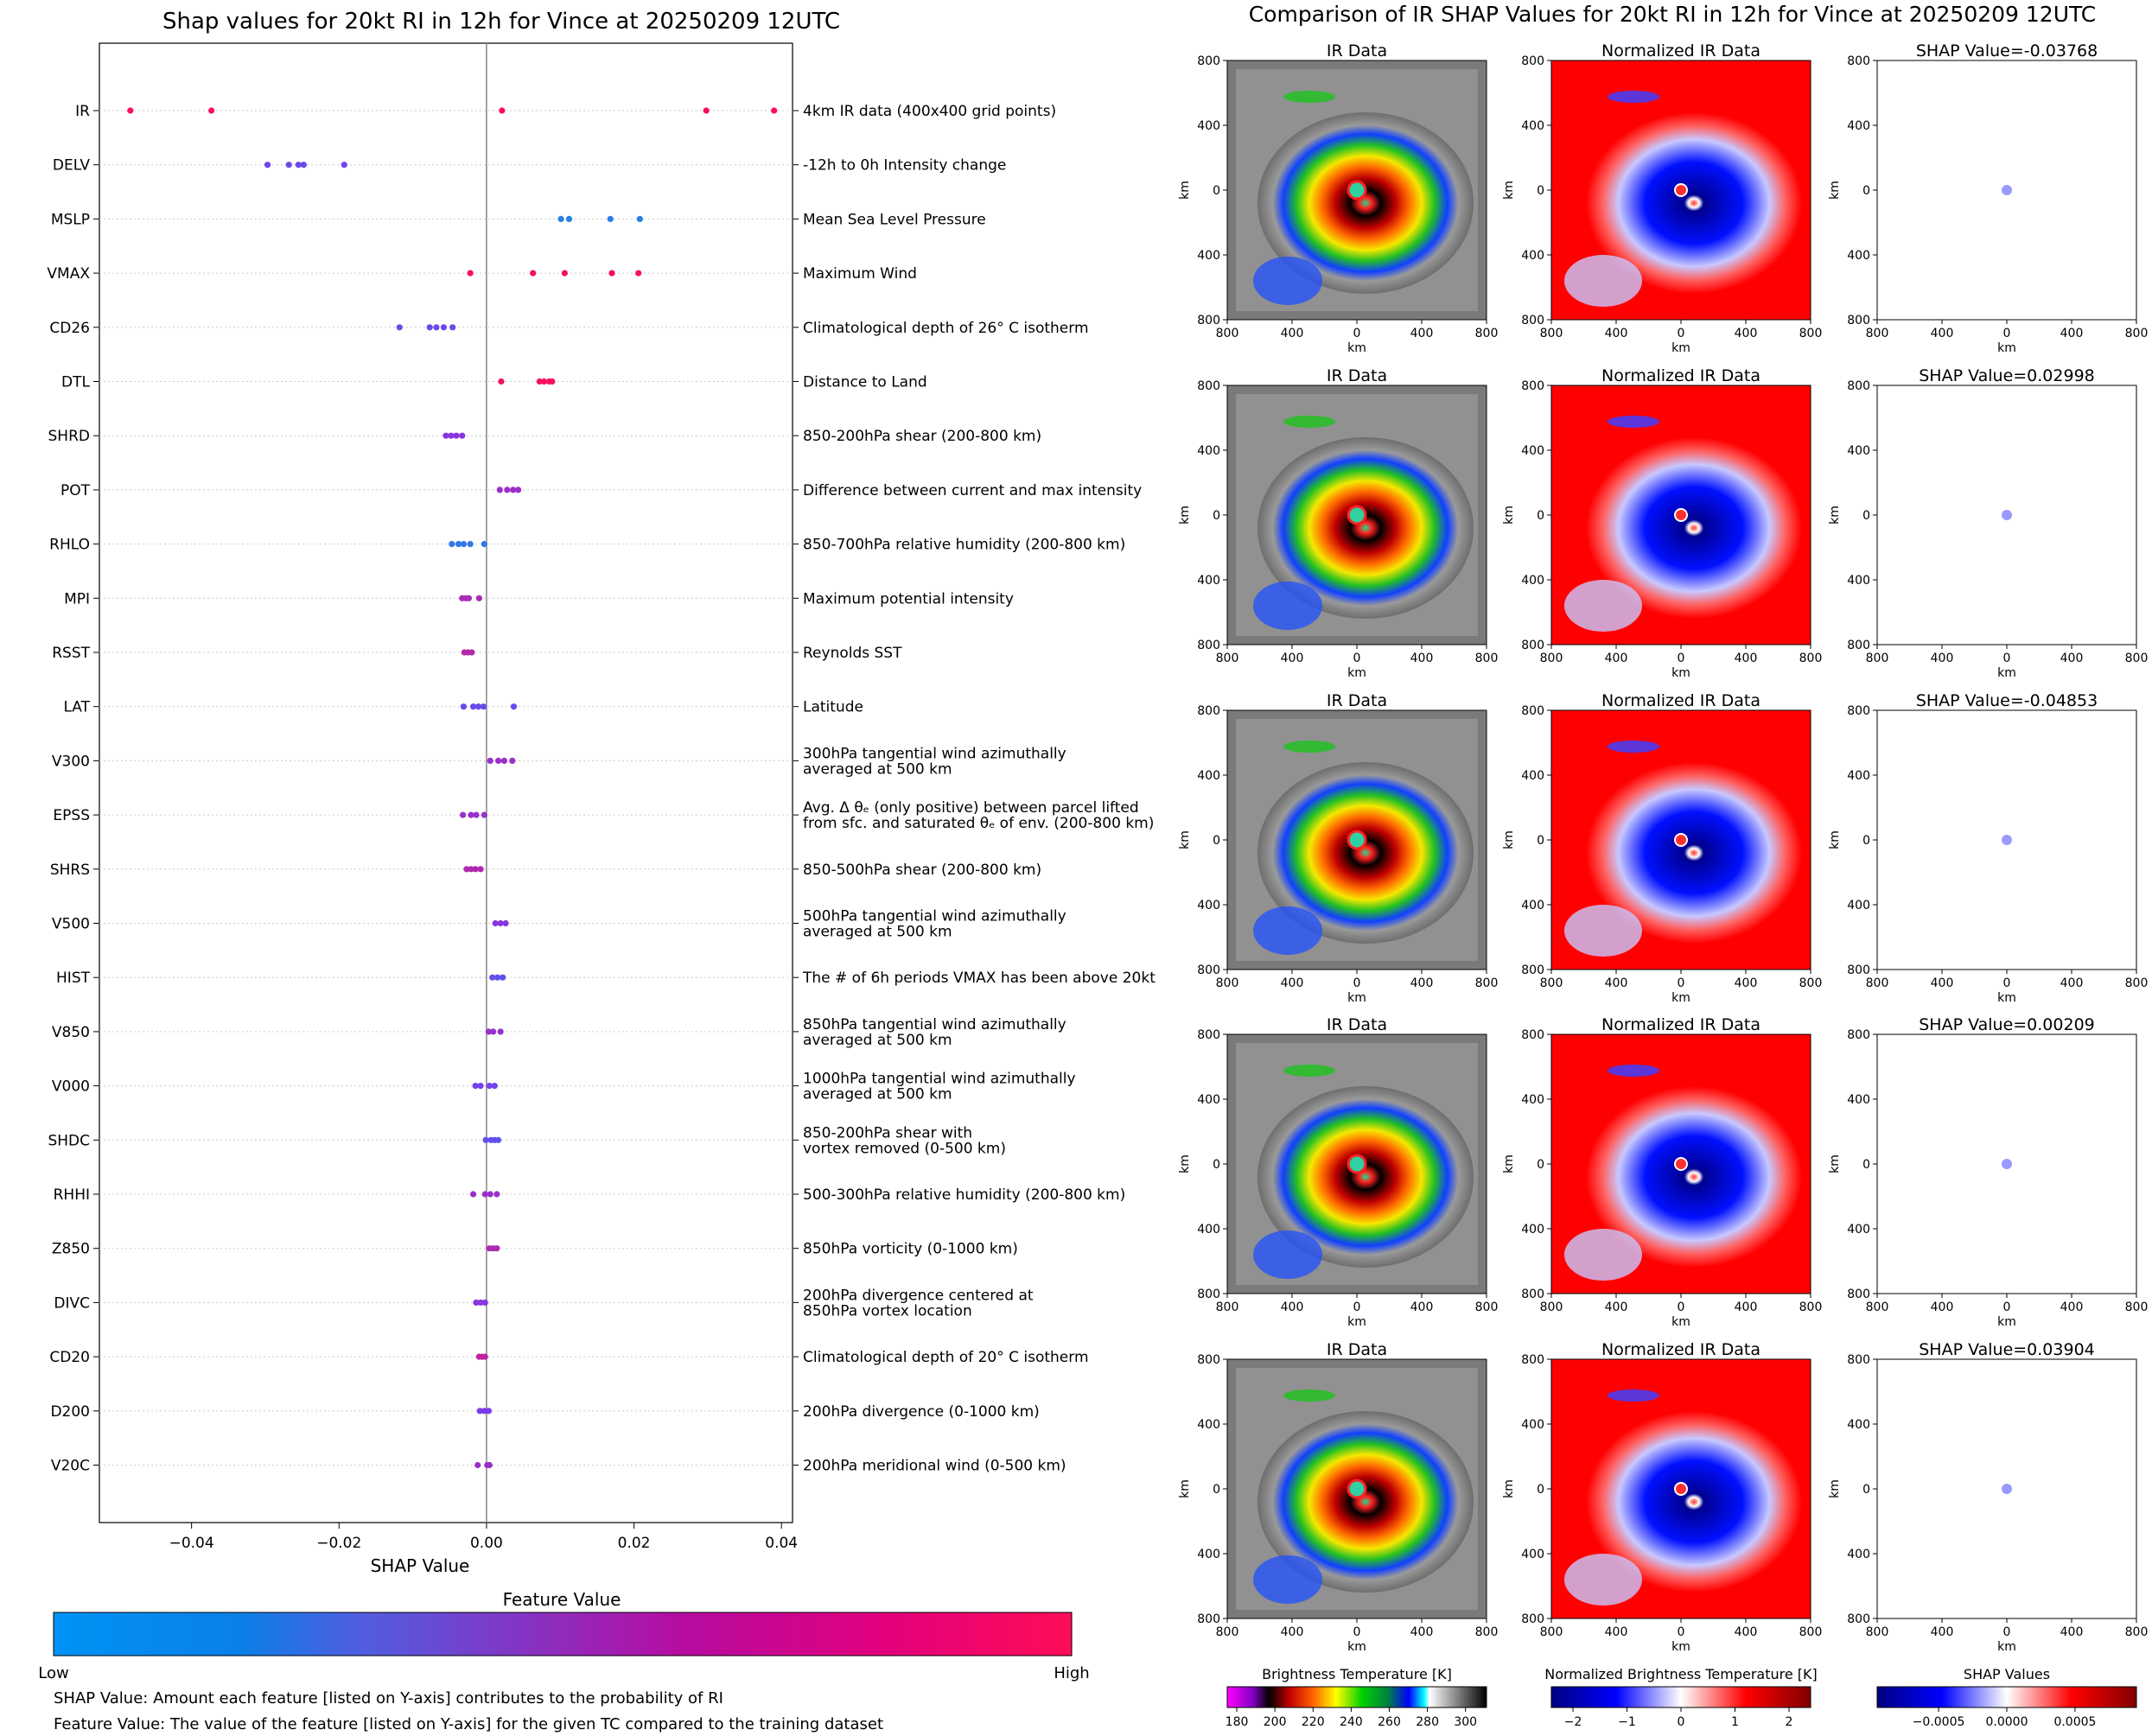 The image size is (2152, 1736). I want to click on colorbar-tick-label: 200, so click(1275, 1722).